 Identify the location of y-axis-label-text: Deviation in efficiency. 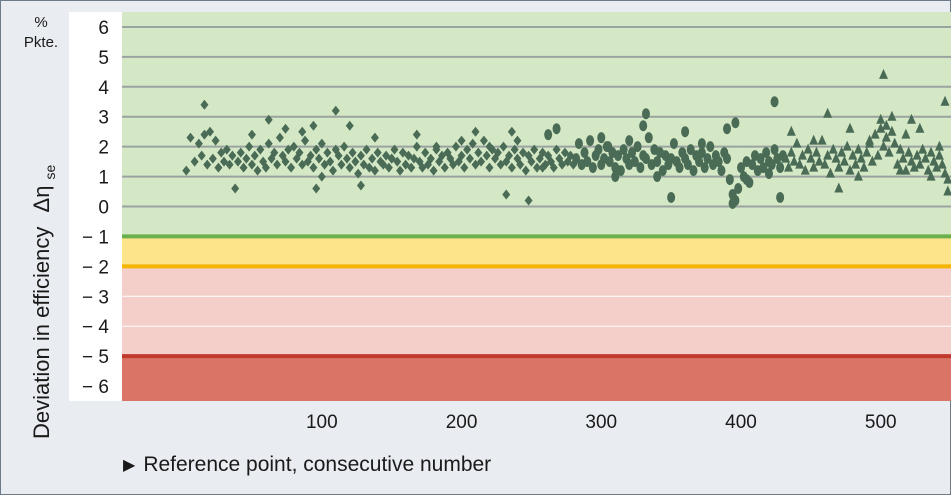
(41, 333).